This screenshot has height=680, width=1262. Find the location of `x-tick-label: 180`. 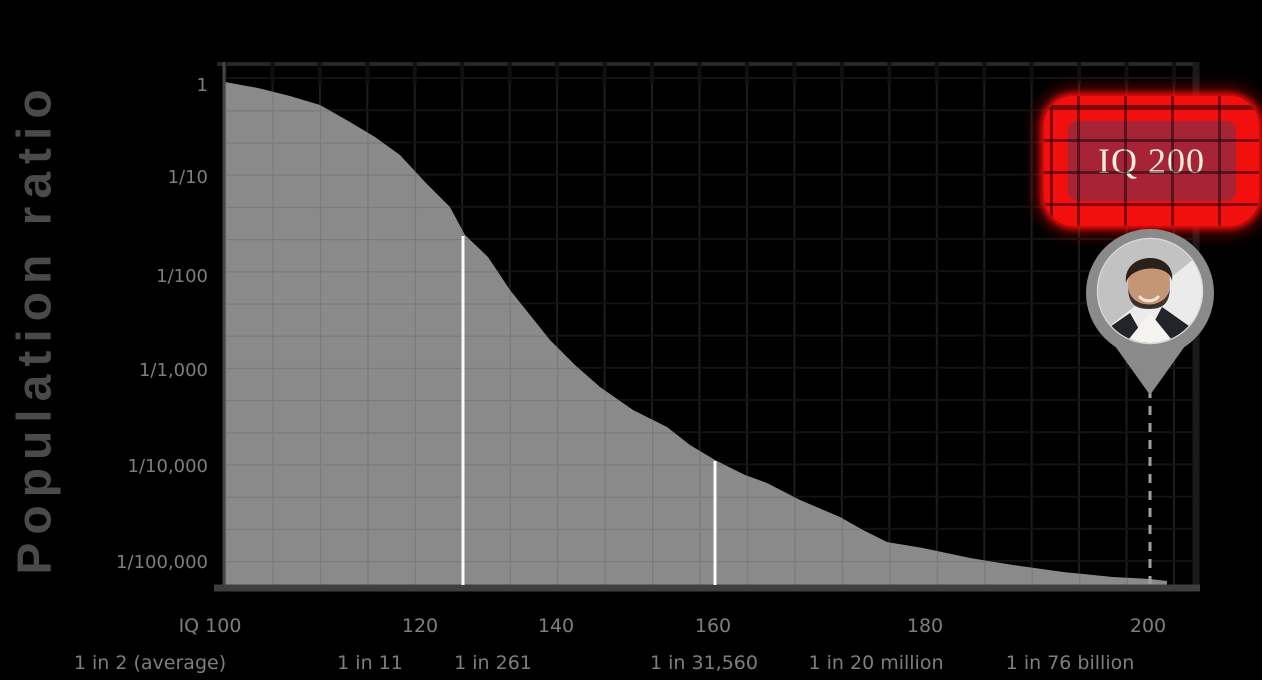

x-tick-label: 180 is located at coordinates (925, 626).